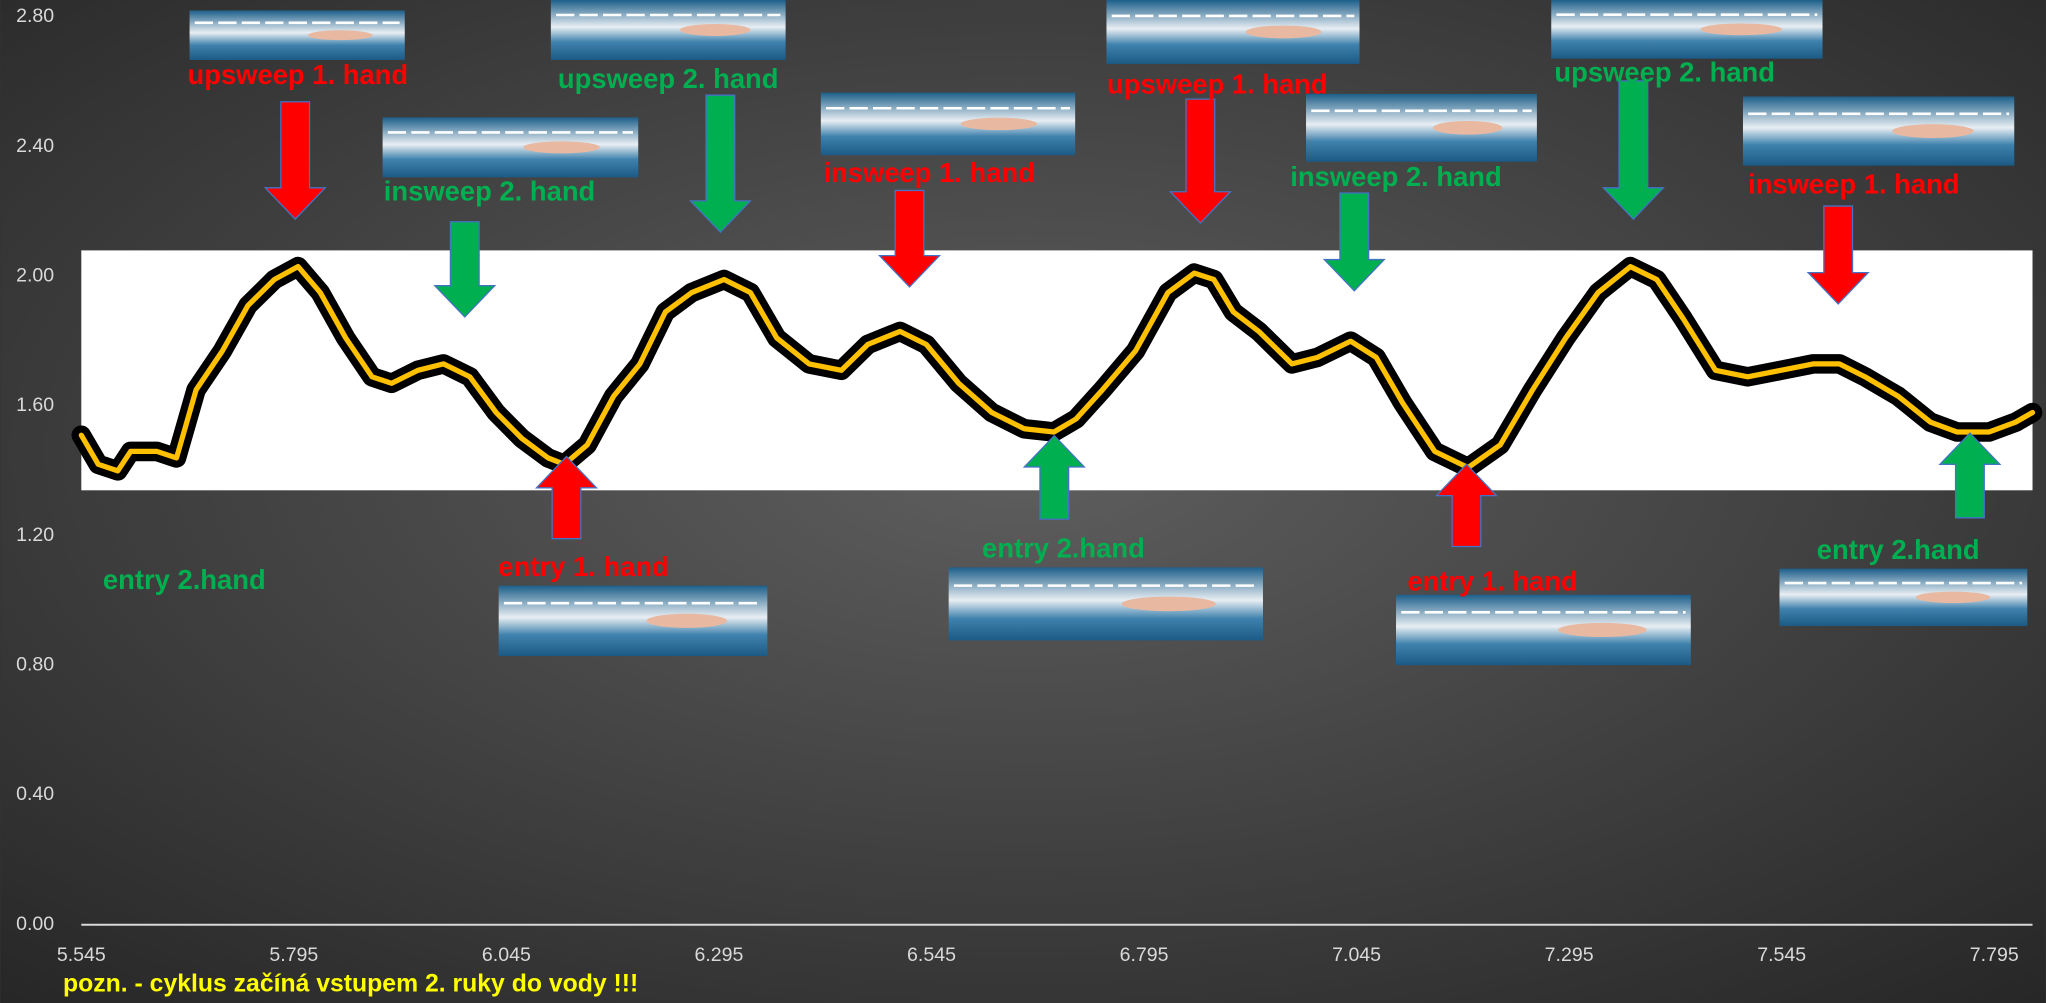 Image resolution: width=2046 pixels, height=1003 pixels. What do you see at coordinates (931, 955) in the screenshot?
I see `x-tick-label: 6.545` at bounding box center [931, 955].